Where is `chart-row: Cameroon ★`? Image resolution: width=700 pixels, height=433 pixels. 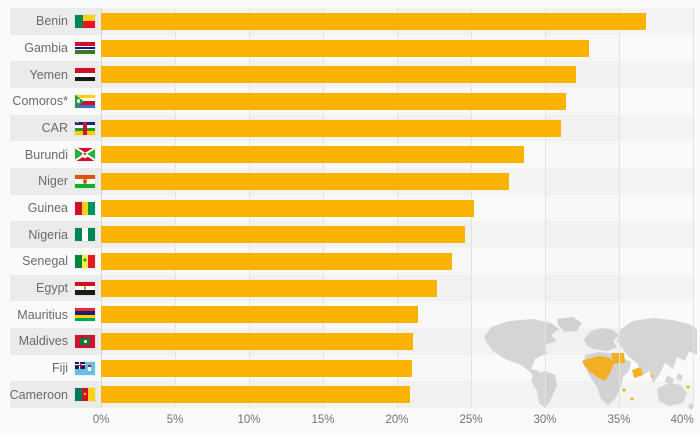 chart-row: Cameroon ★ is located at coordinates (351, 395).